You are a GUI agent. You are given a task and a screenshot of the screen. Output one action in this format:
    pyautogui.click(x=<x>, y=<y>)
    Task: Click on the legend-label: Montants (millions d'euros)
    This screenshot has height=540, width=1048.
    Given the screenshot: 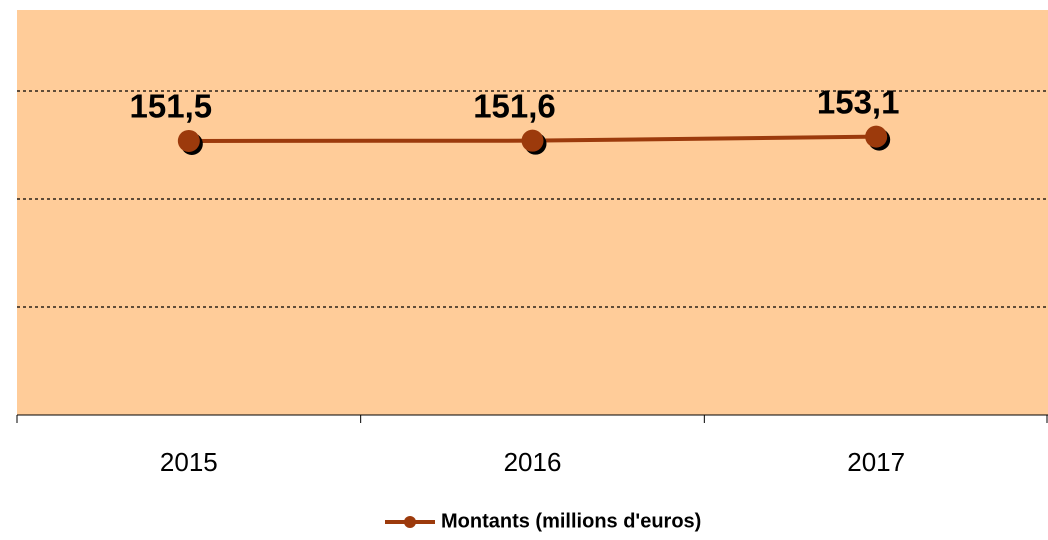 What is the action you would take?
    pyautogui.click(x=571, y=521)
    